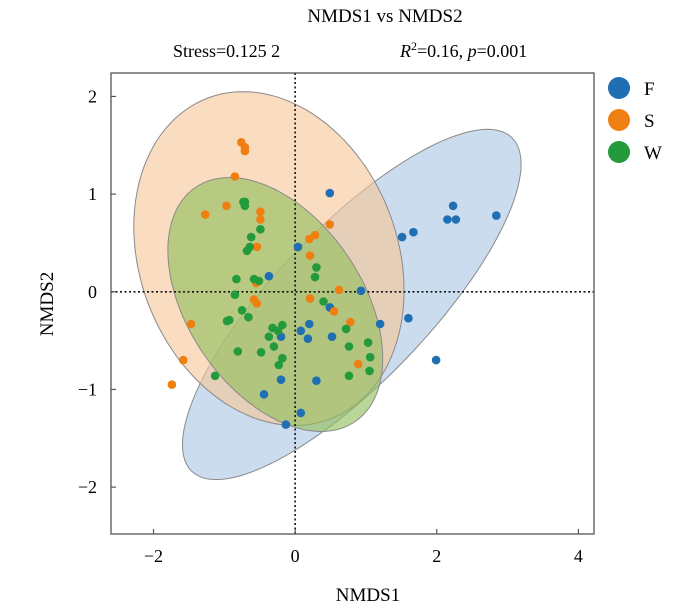 Image resolution: width=700 pixels, height=609 pixels. I want to click on y-axis-ticks: −2 −1 0 1 2, so click(97, 291).